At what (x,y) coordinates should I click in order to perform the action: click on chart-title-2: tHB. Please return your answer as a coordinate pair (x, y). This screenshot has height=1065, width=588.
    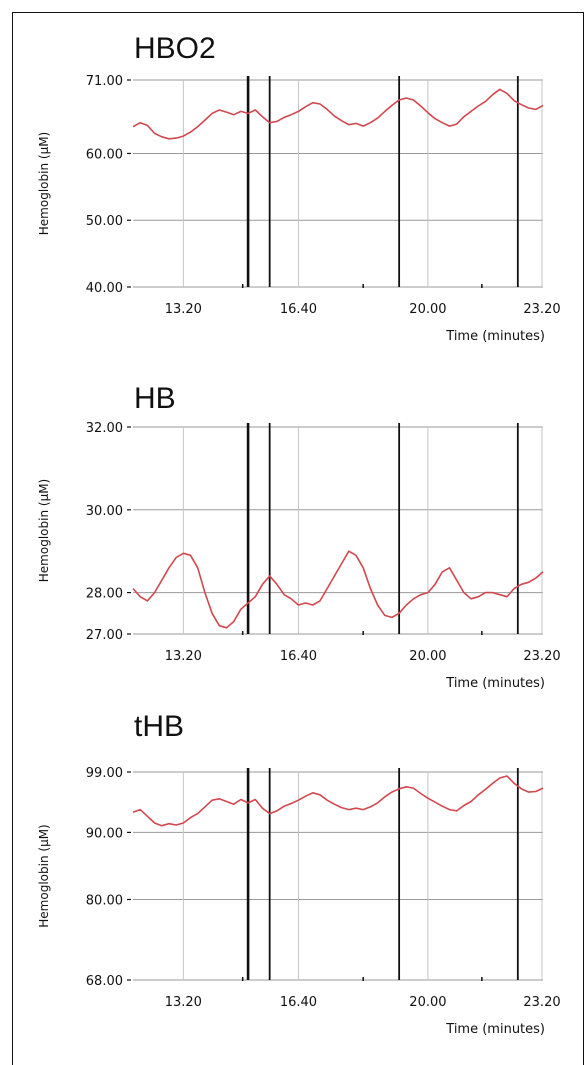
    Looking at the image, I should click on (159, 726).